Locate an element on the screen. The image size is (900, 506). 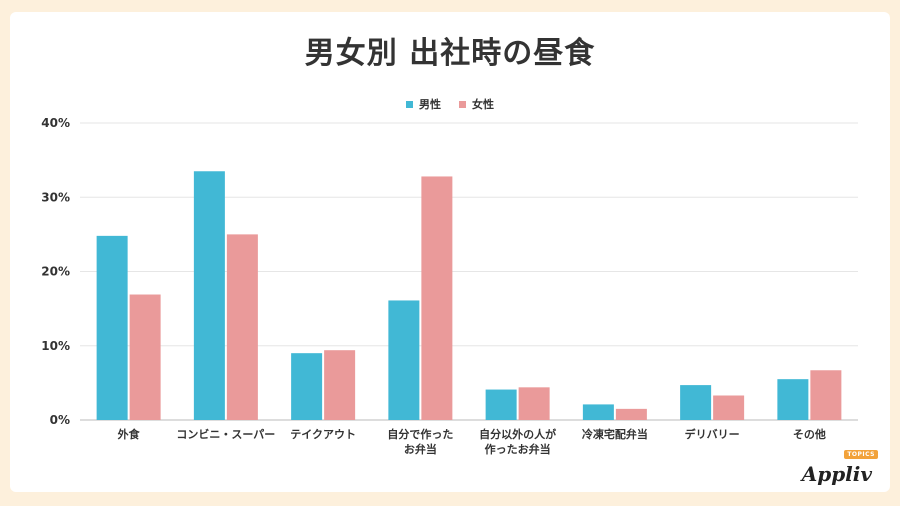
legend: 男性 女性 is located at coordinates (450, 104).